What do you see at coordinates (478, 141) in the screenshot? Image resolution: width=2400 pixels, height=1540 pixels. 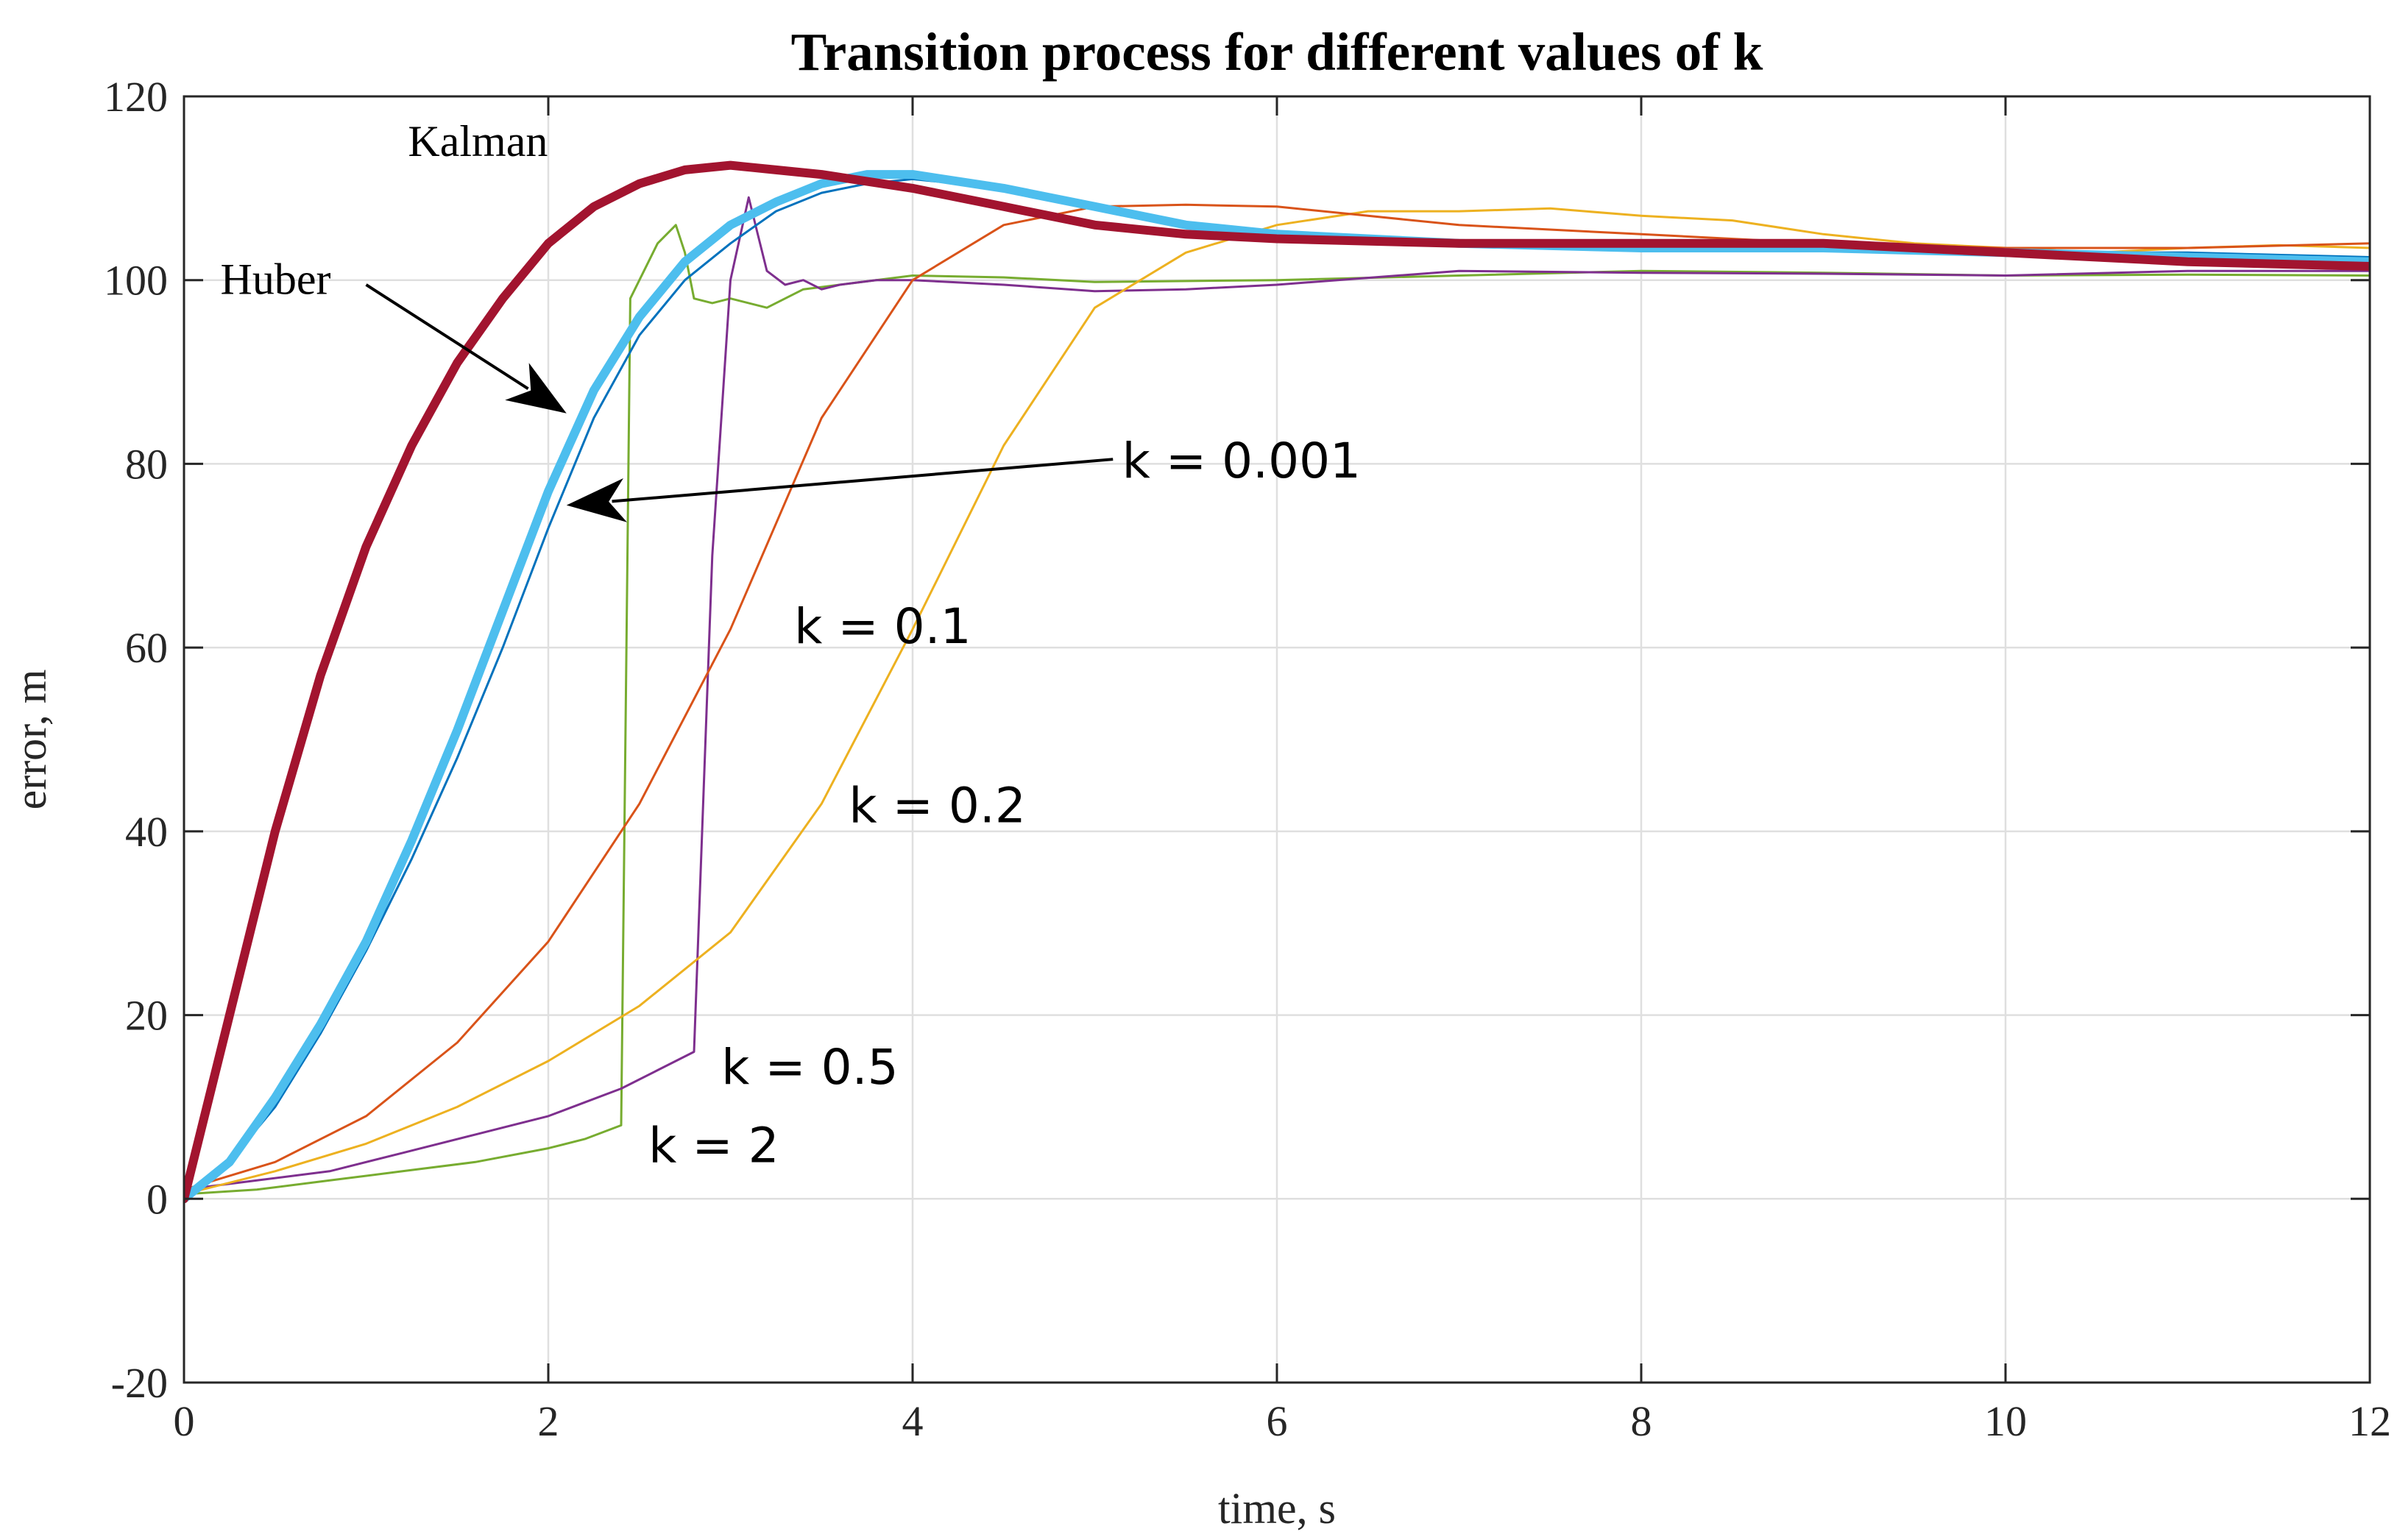 I see `annotation-kalman: Kalman` at bounding box center [478, 141].